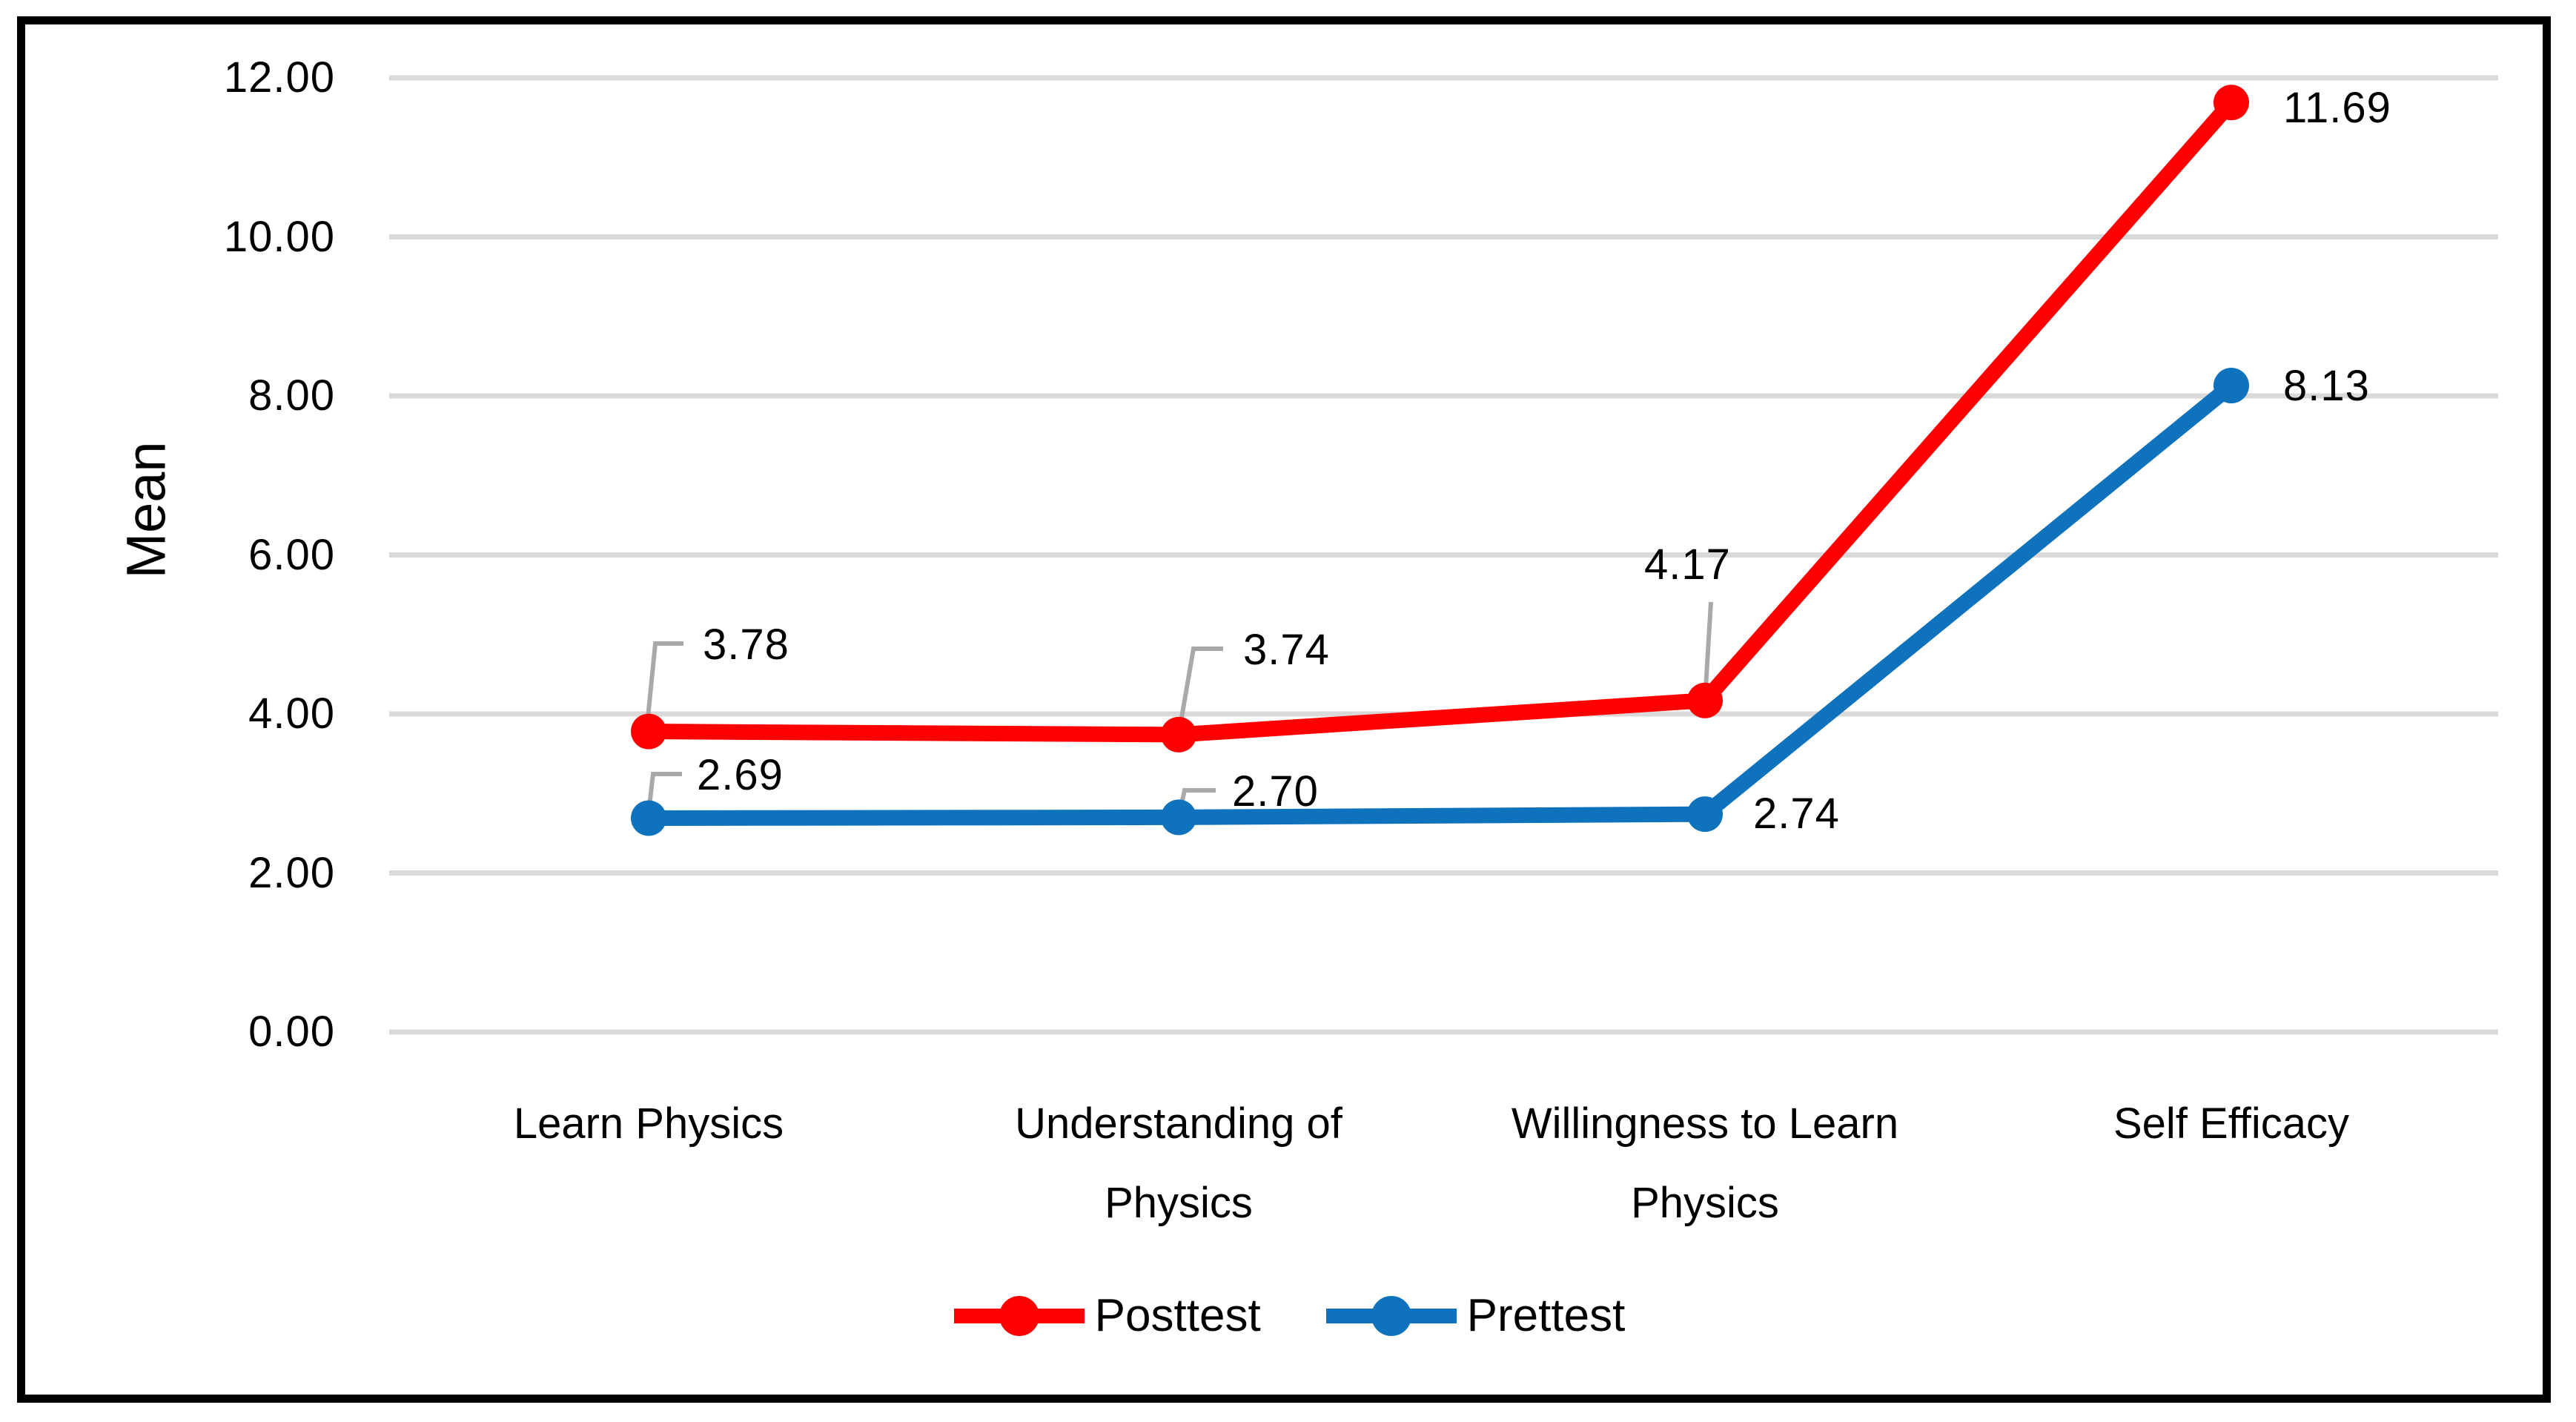 The height and width of the screenshot is (1422, 2576). Describe the element at coordinates (291, 554) in the screenshot. I see `y-axis-tick-label: 6.00` at that location.